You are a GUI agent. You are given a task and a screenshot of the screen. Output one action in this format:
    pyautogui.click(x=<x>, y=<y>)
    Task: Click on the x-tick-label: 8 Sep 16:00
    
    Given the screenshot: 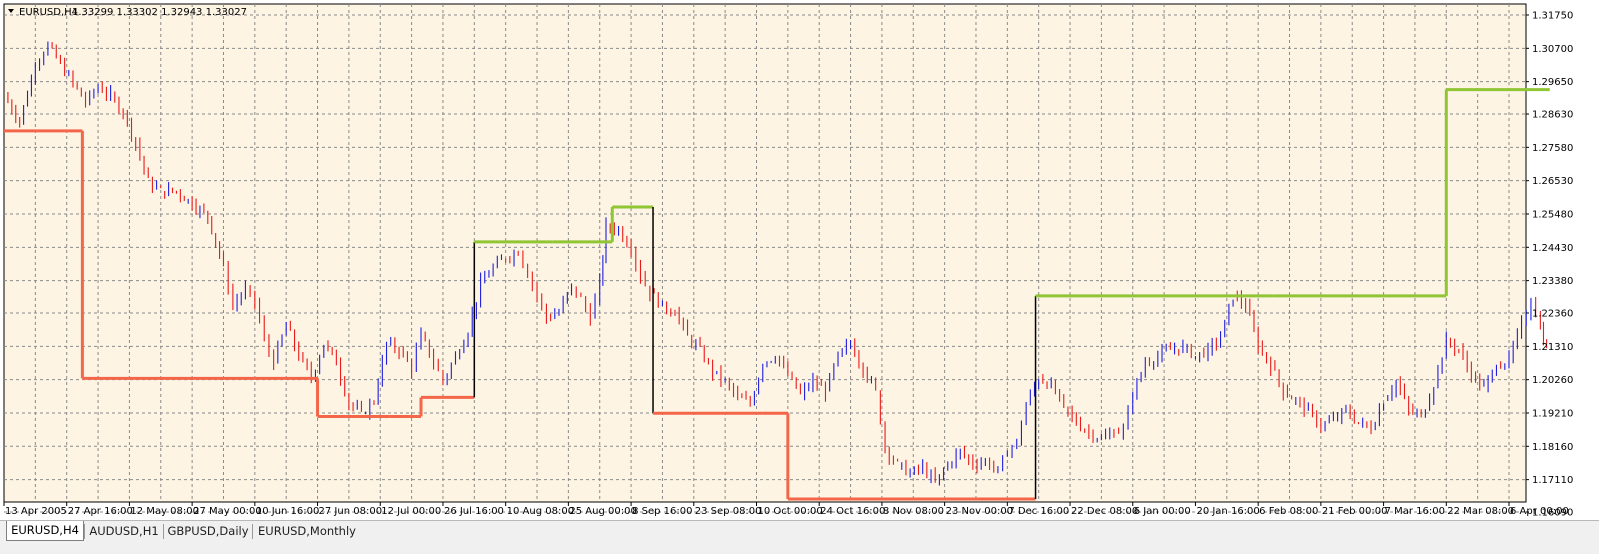 What is the action you would take?
    pyautogui.click(x=662, y=511)
    